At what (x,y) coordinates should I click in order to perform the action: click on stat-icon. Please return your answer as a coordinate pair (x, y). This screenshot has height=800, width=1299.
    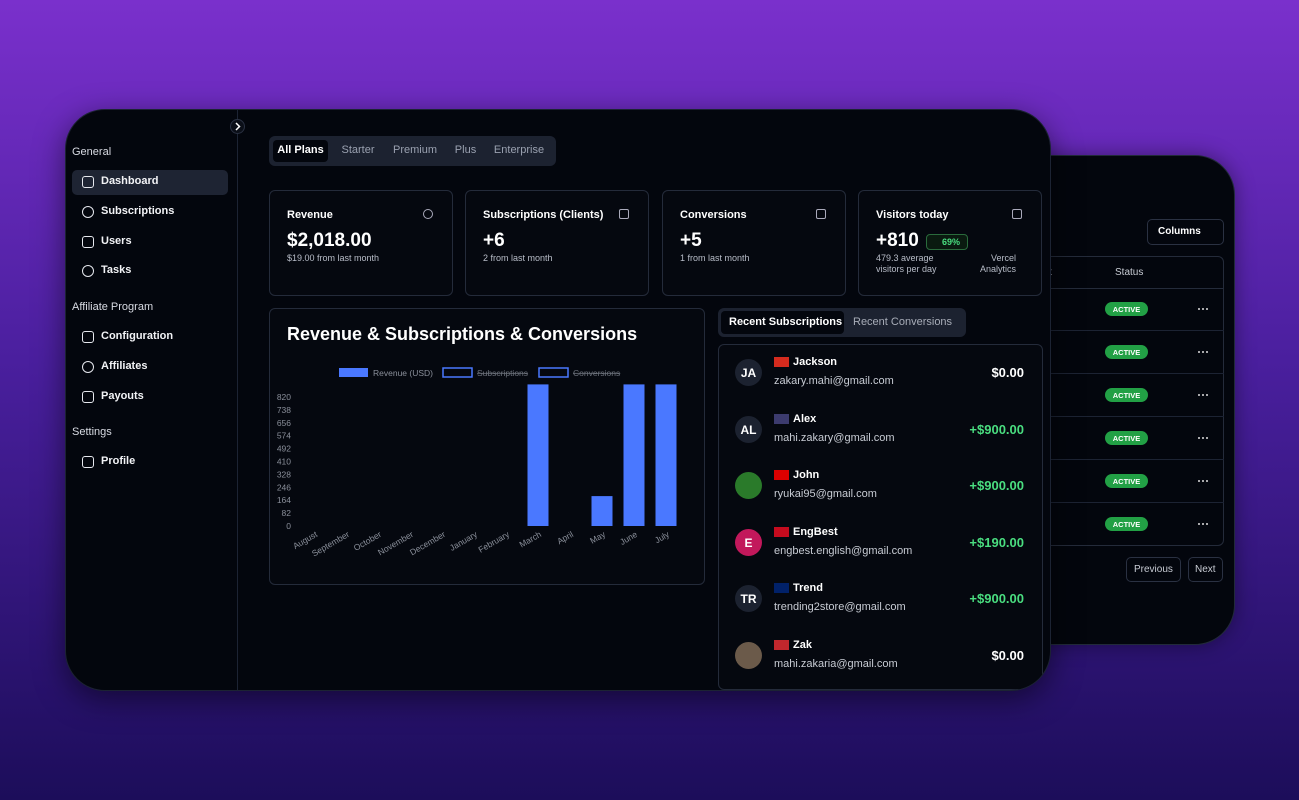
    Looking at the image, I should click on (428, 214).